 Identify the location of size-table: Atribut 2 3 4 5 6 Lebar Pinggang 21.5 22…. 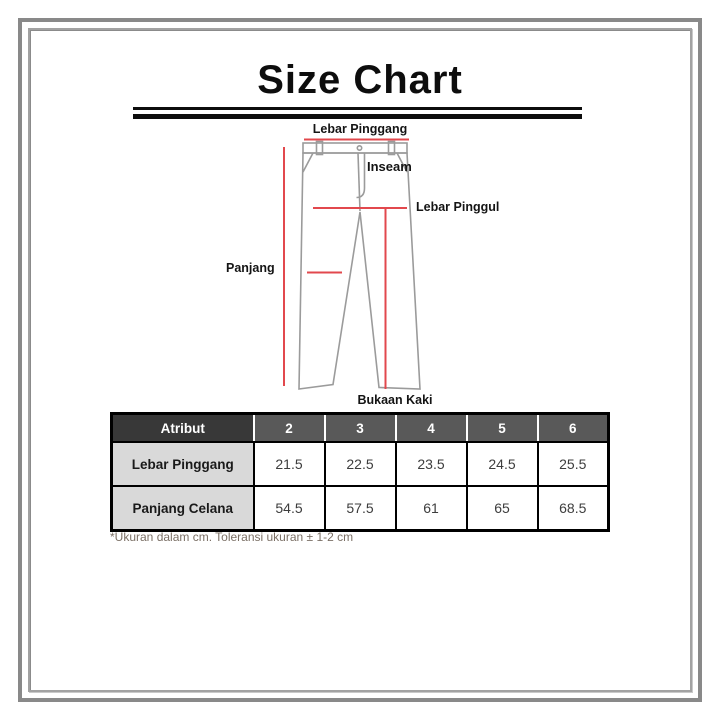
(360, 472).